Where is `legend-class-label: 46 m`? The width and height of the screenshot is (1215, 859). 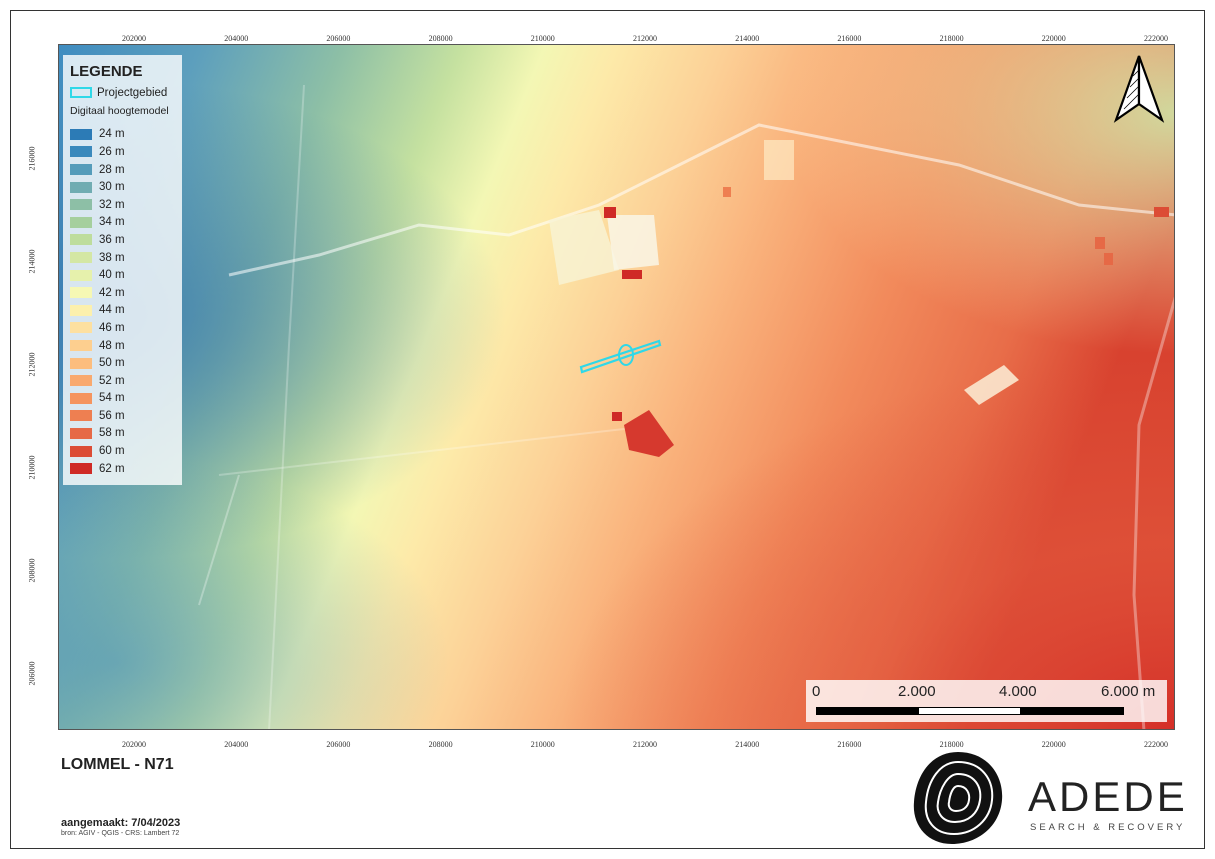
legend-class-label: 46 m is located at coordinates (112, 327).